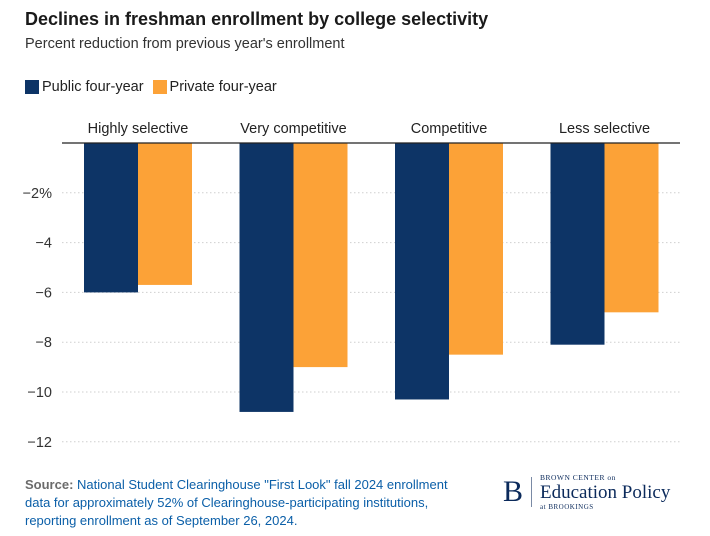  I want to click on legend-swatch-public, so click(32, 87).